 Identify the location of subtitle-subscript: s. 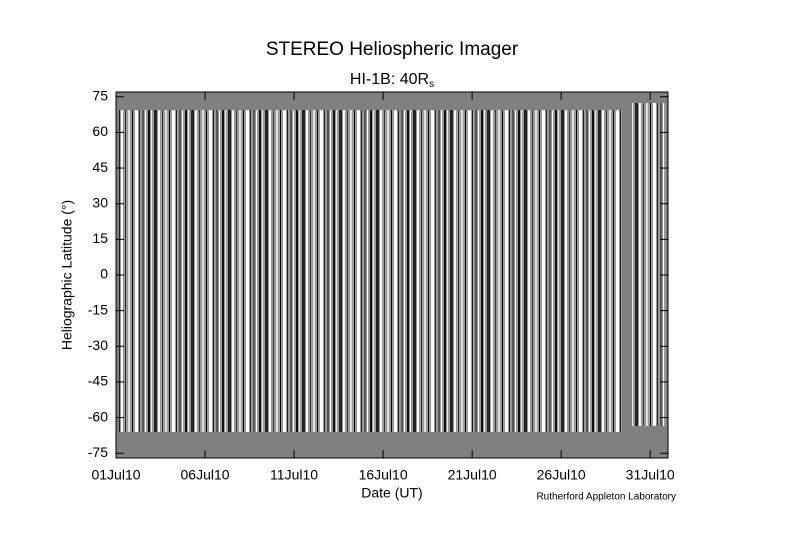
(431, 84).